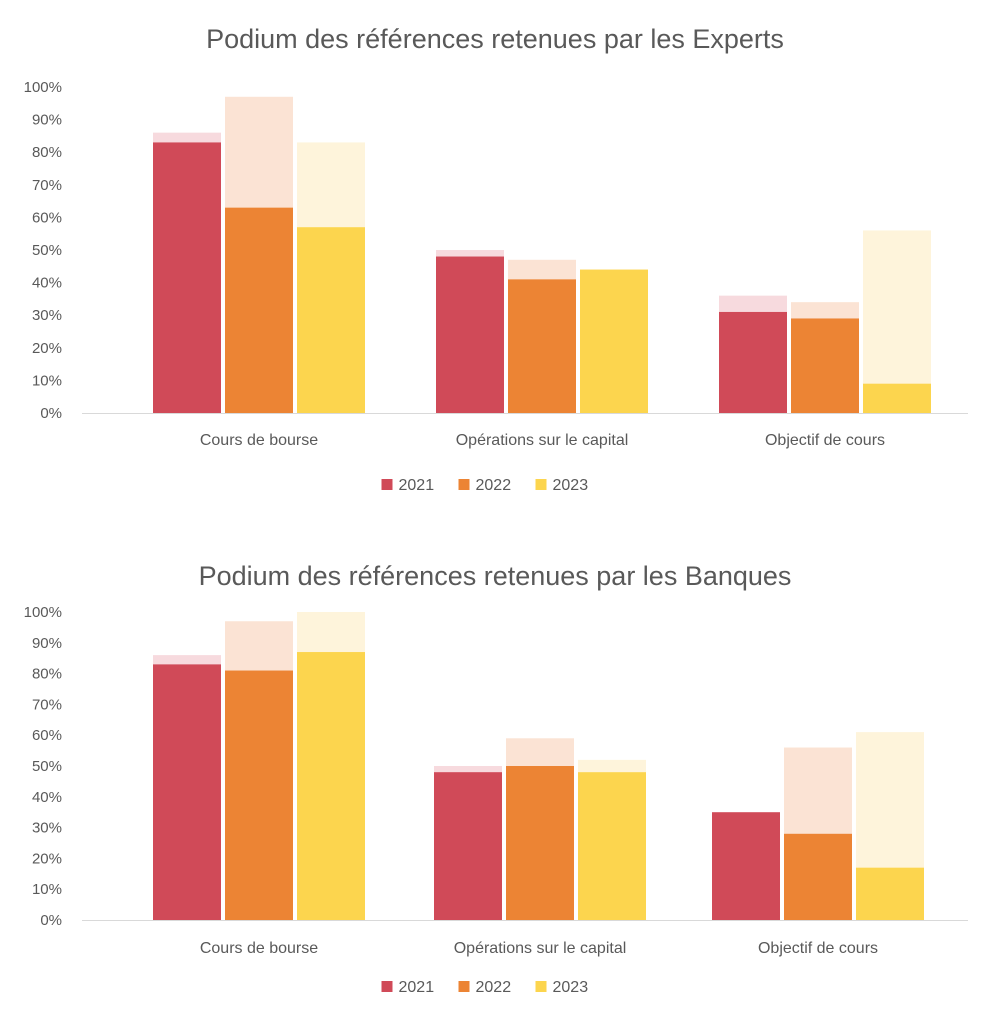 This screenshot has width=990, height=1024. What do you see at coordinates (753, 303) in the screenshot?
I see `bar-upper-2021-objectif-de-cours` at bounding box center [753, 303].